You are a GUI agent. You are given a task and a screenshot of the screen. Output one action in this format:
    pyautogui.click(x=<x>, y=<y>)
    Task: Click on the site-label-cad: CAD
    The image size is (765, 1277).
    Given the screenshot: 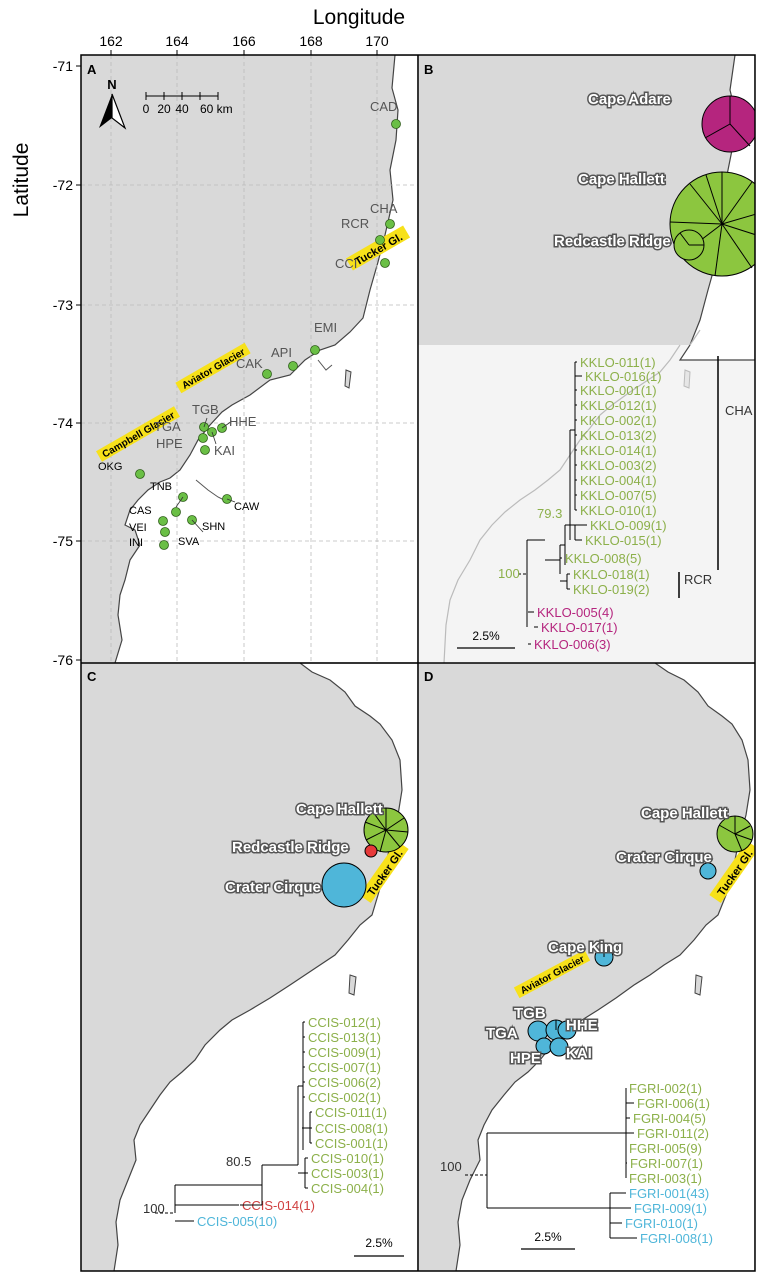 What is the action you would take?
    pyautogui.click(x=383, y=106)
    